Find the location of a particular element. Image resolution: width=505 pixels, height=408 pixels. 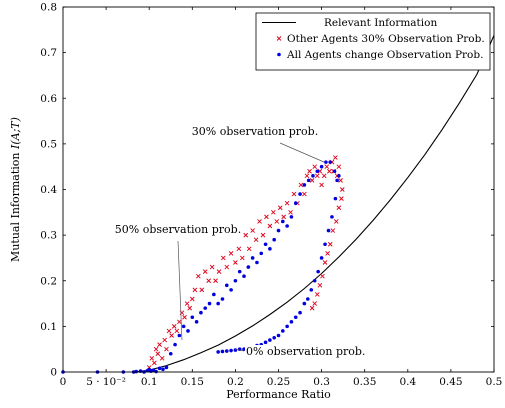

x-tick-label-7: 0.35 is located at coordinates (364, 382).